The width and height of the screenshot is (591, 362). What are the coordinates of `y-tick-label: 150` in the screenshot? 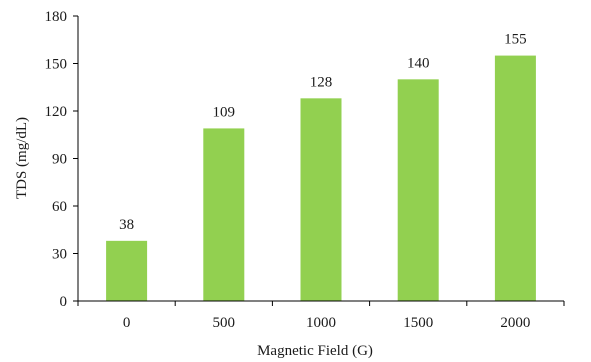 It's located at (56, 65).